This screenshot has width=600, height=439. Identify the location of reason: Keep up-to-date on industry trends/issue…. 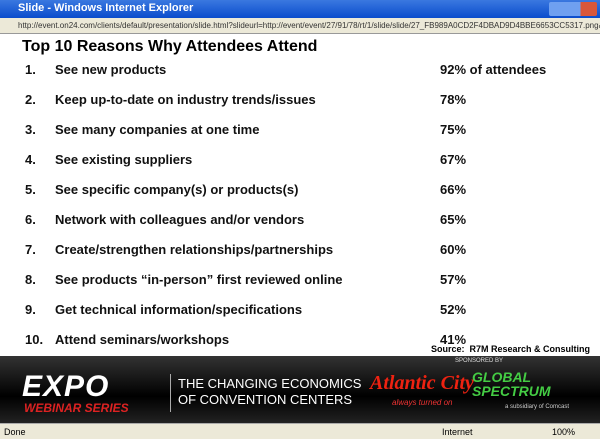
(185, 99).